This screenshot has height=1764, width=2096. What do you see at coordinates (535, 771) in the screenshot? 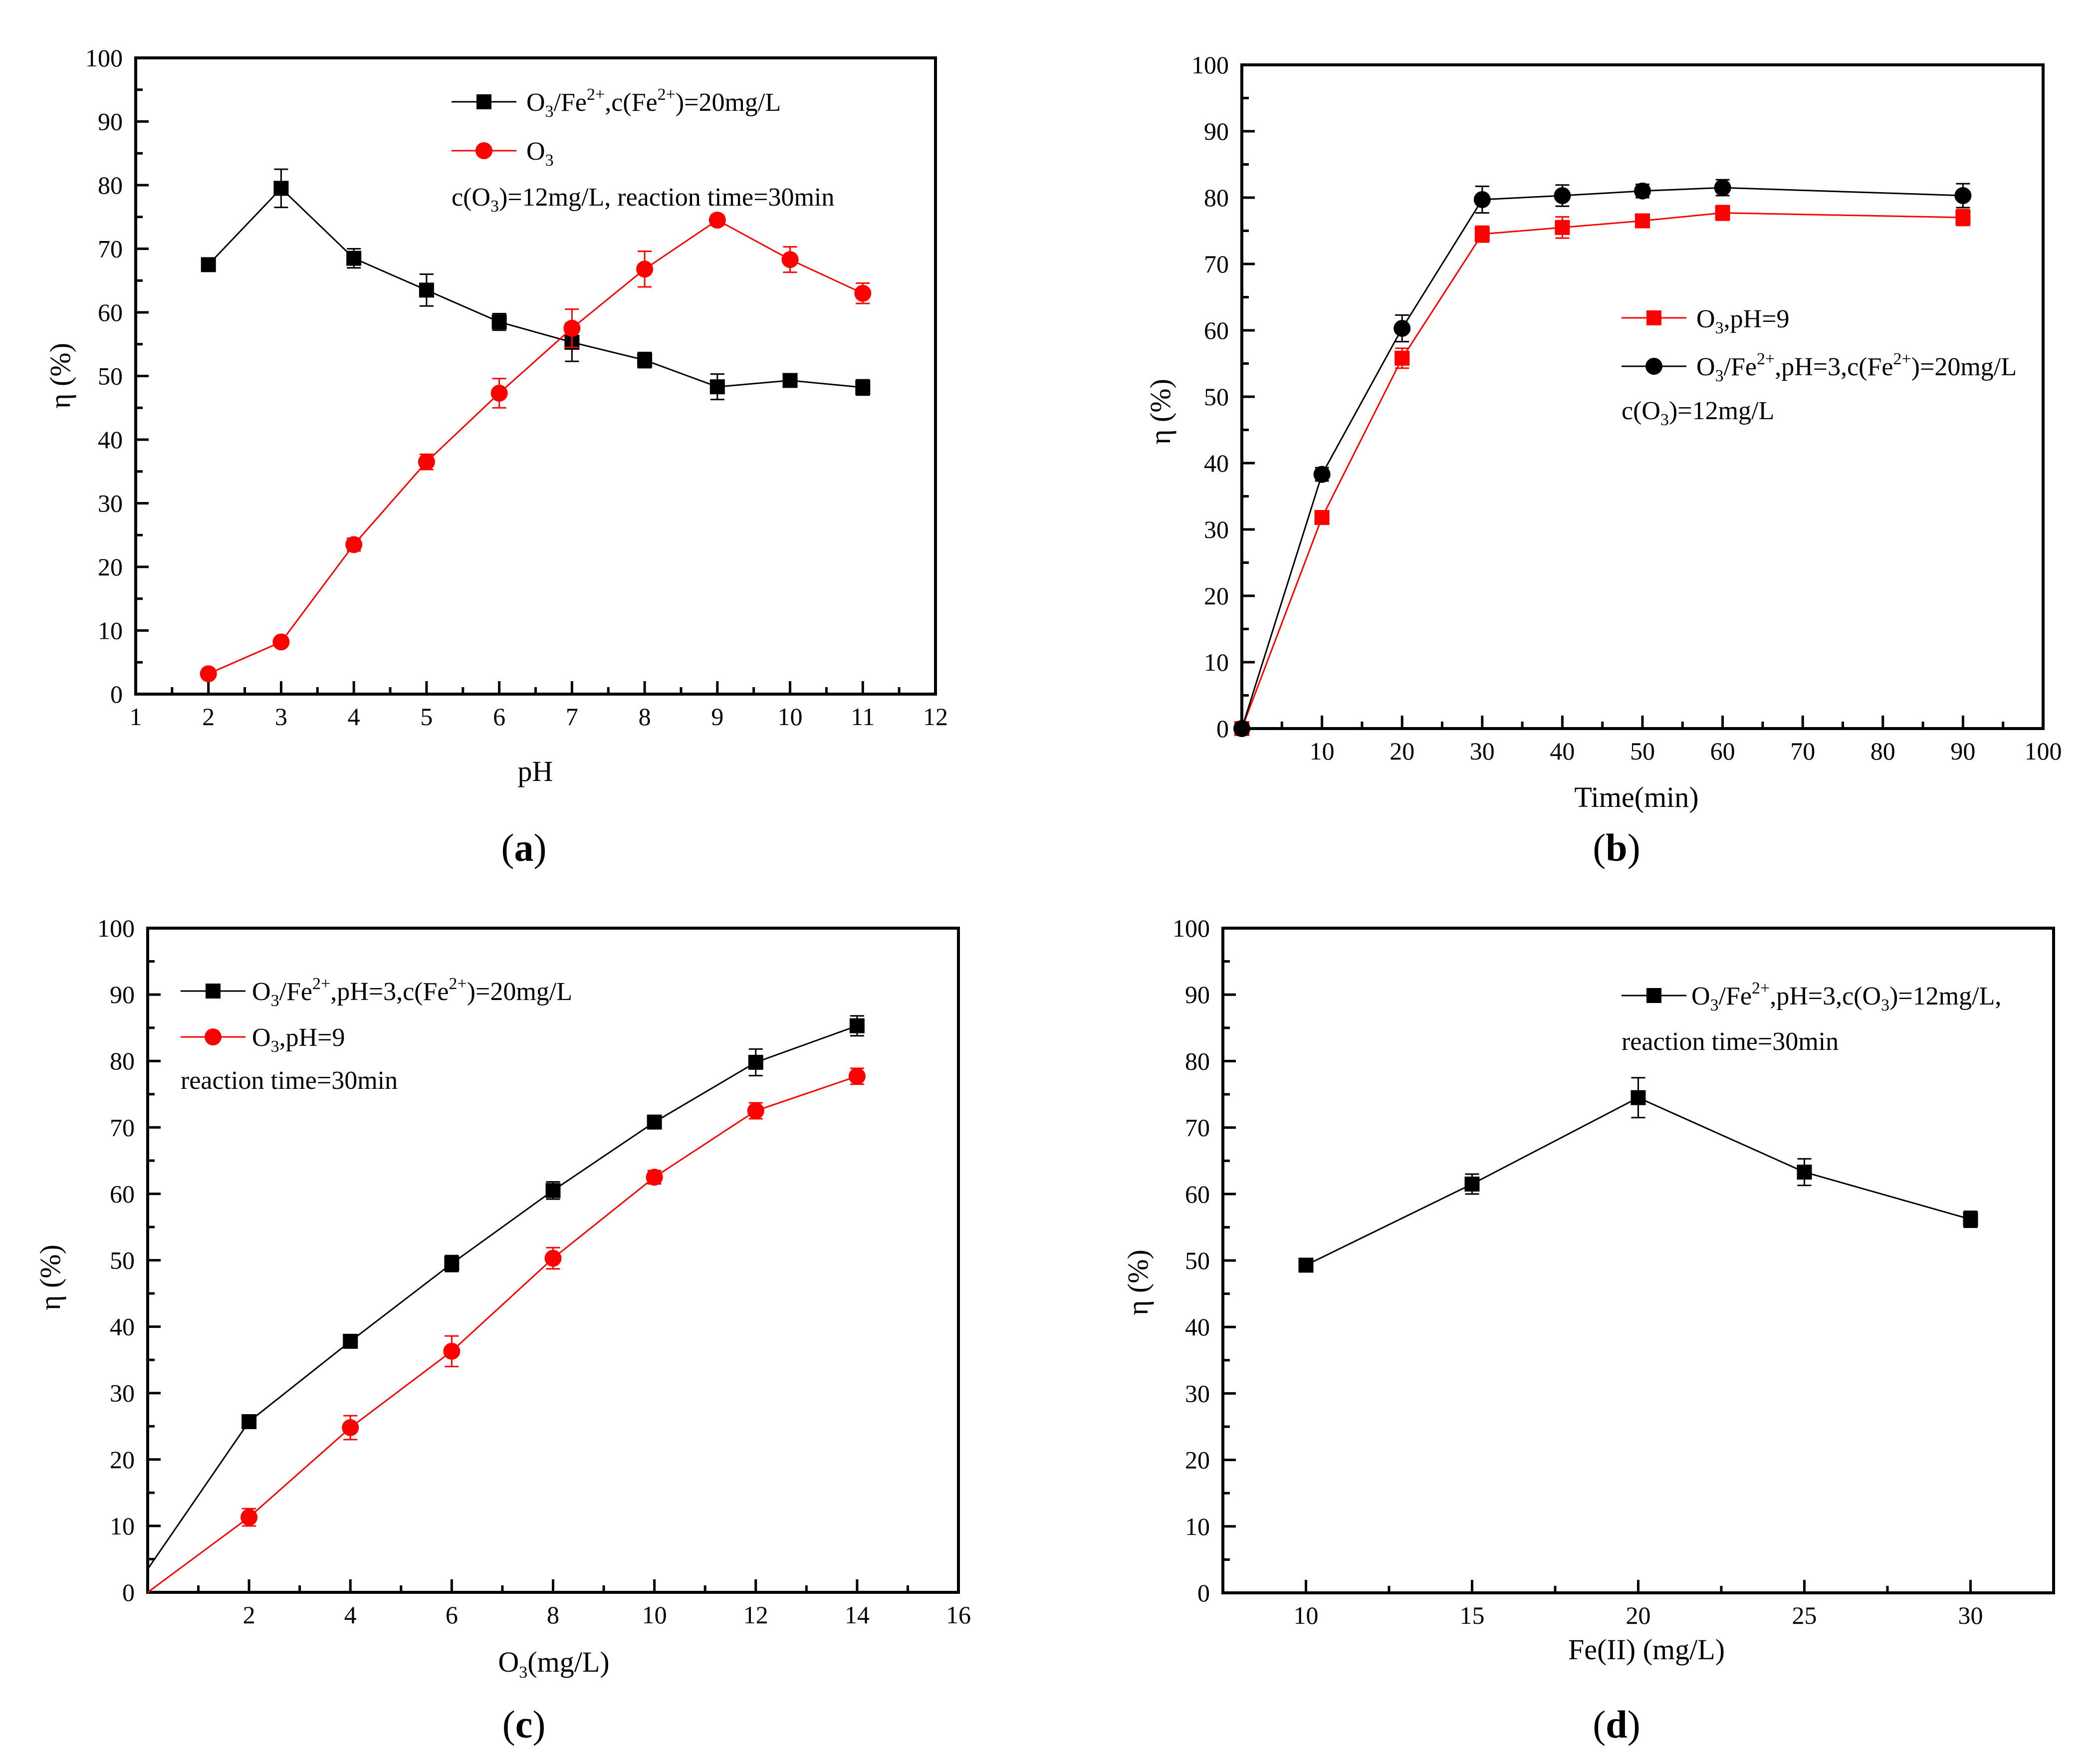
I see `chart-a-x-label: pH` at bounding box center [535, 771].